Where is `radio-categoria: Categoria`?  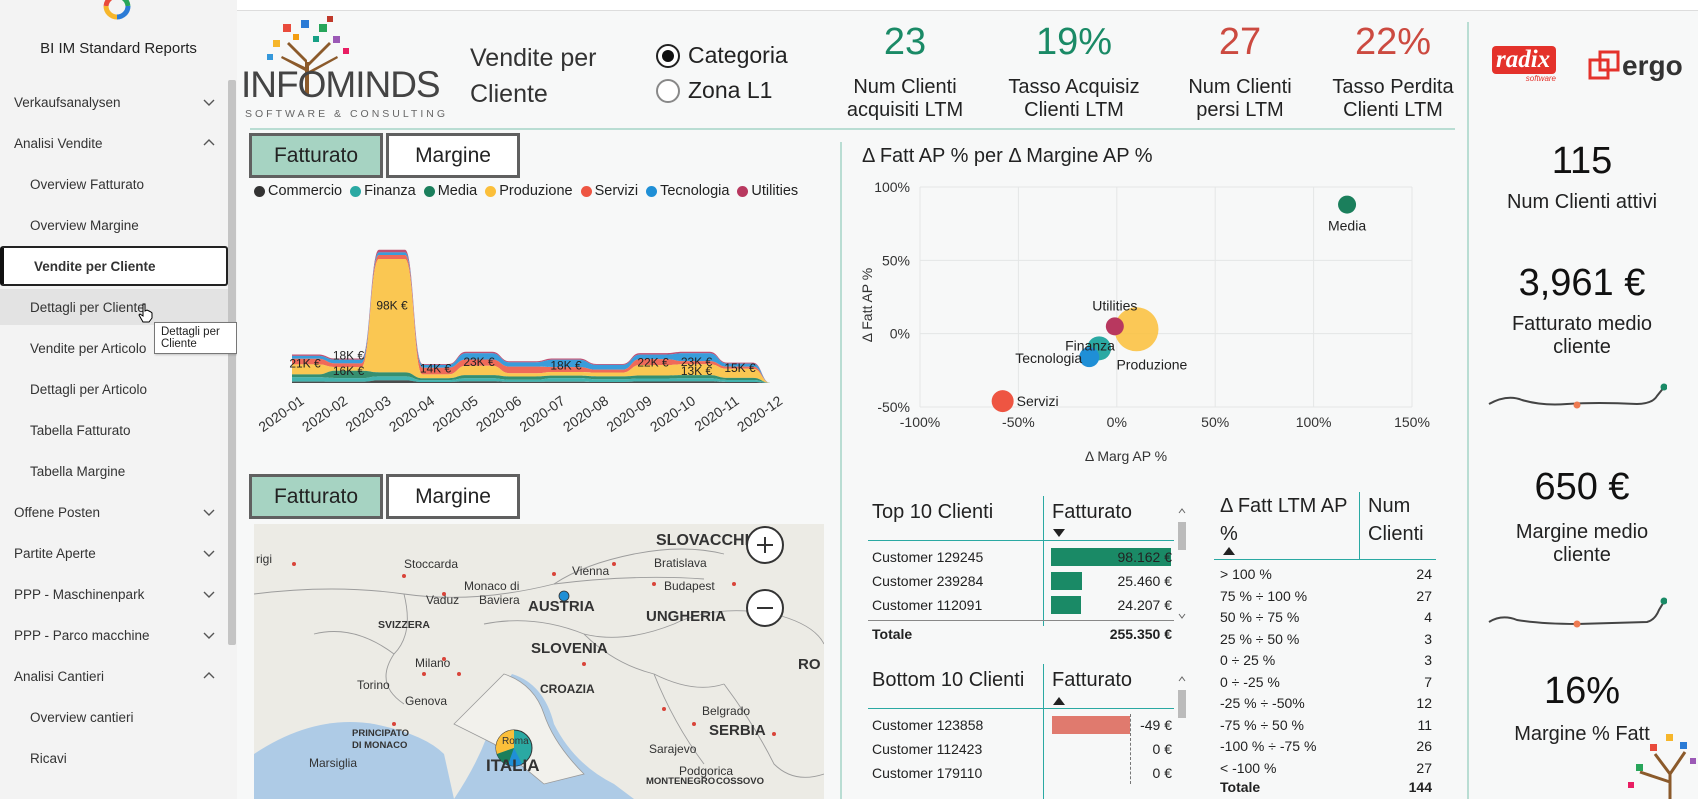
radio-categoria: Categoria is located at coordinates (722, 55).